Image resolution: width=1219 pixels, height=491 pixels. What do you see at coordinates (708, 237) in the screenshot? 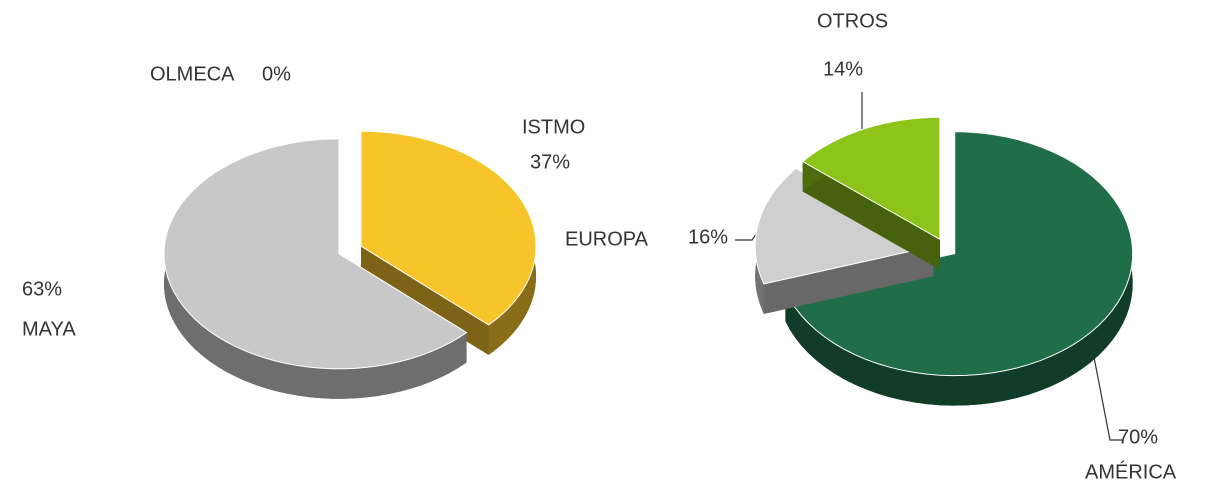
I see `value-label: 16%` at bounding box center [708, 237].